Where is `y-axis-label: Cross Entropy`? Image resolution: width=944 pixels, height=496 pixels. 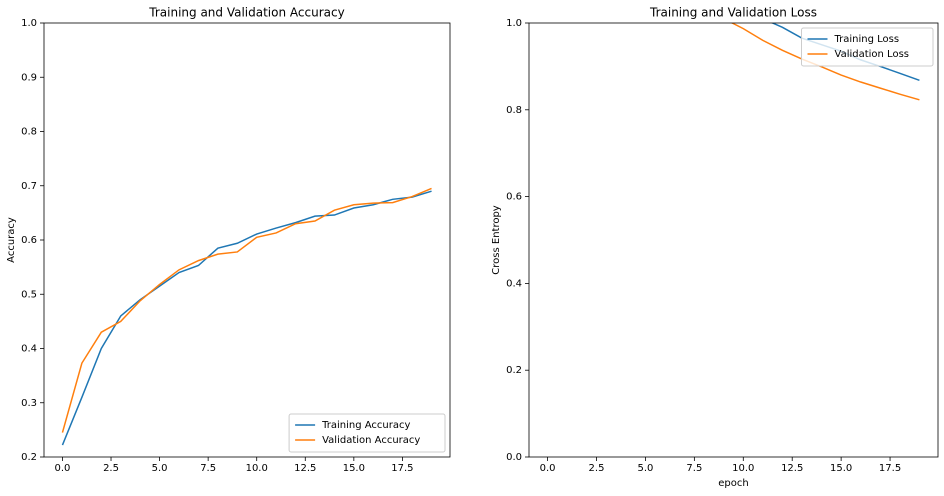 y-axis-label: Cross Entropy is located at coordinates (496, 240).